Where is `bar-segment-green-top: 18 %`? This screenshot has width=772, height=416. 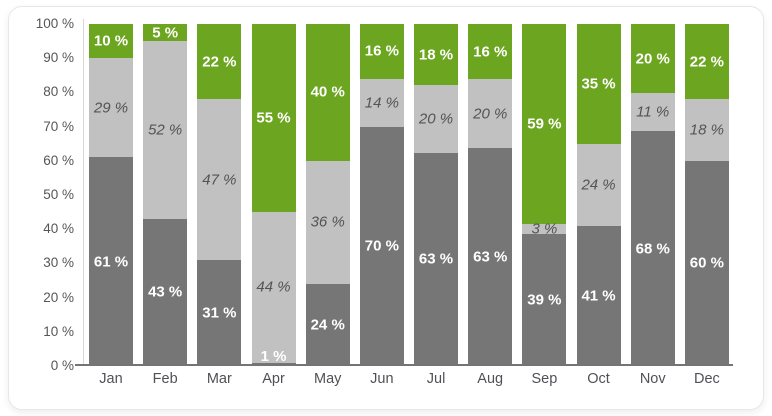
bar-segment-green-top: 18 % is located at coordinates (436, 54).